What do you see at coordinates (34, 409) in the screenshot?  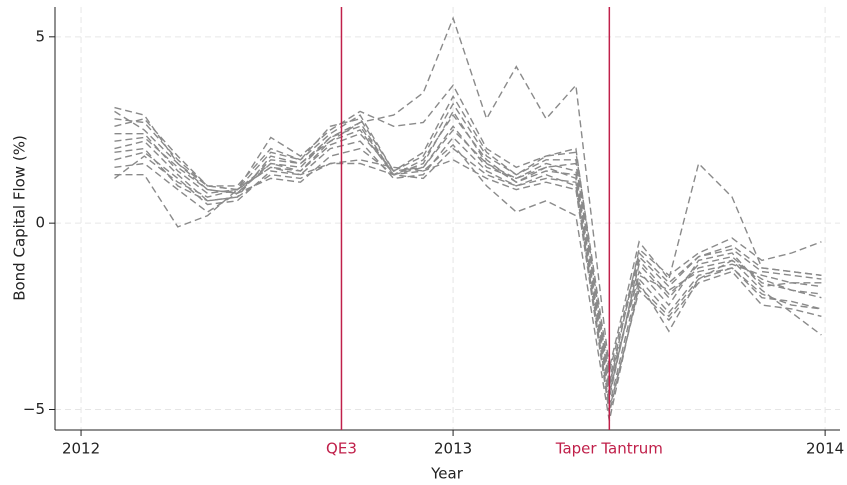 I see `y-tick-label: −5` at bounding box center [34, 409].